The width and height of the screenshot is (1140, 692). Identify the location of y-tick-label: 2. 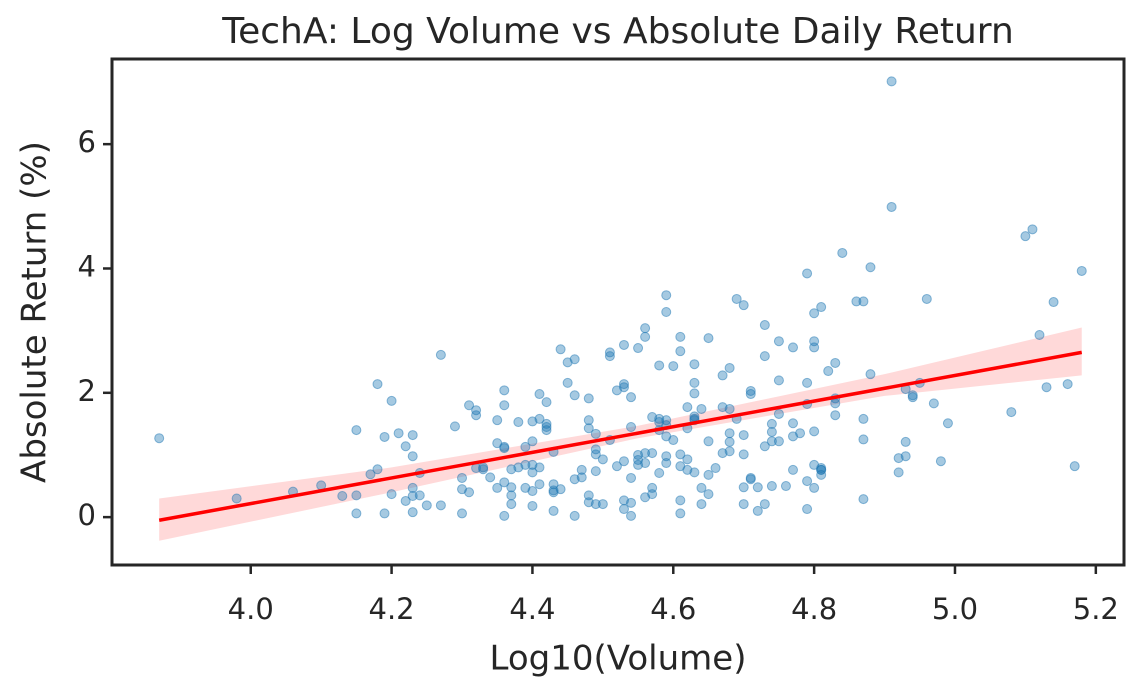
(87, 391).